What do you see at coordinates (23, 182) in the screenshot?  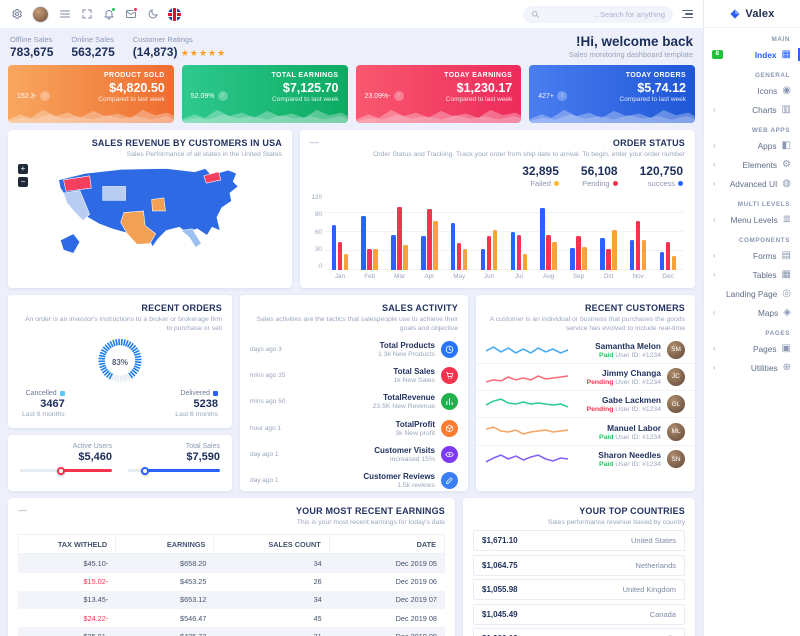 I see `map-zoom-out-button: −` at bounding box center [23, 182].